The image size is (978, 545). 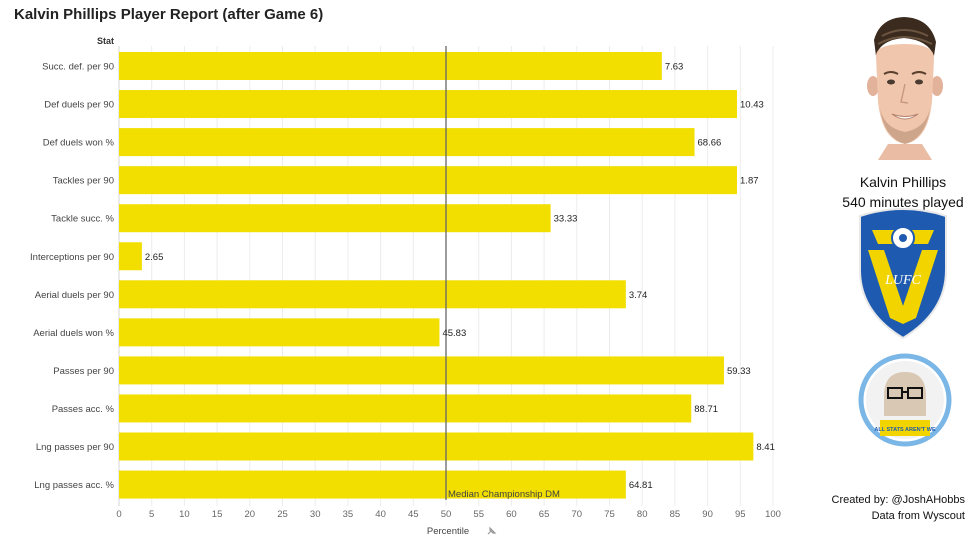 I want to click on blog-badge: ALL STATS AREN'T WE, so click(x=905, y=400).